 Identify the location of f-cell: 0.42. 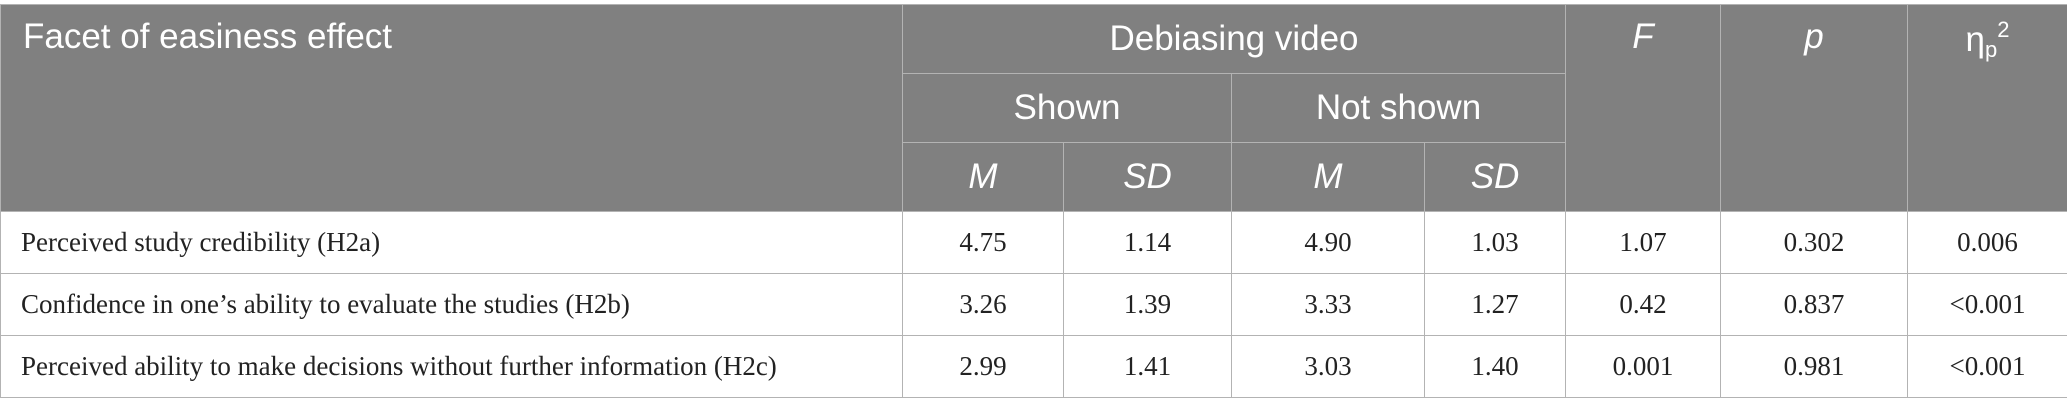
(1643, 304).